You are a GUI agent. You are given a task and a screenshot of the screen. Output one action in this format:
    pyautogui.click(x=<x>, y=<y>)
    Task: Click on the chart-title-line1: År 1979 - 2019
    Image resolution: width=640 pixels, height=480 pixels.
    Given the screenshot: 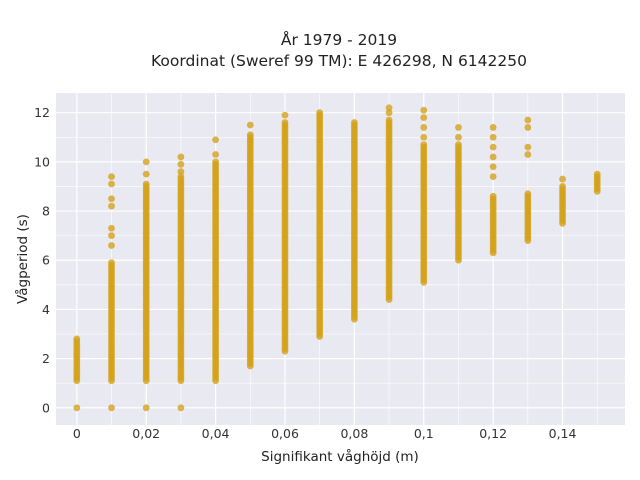 What is the action you would take?
    pyautogui.click(x=339, y=39)
    